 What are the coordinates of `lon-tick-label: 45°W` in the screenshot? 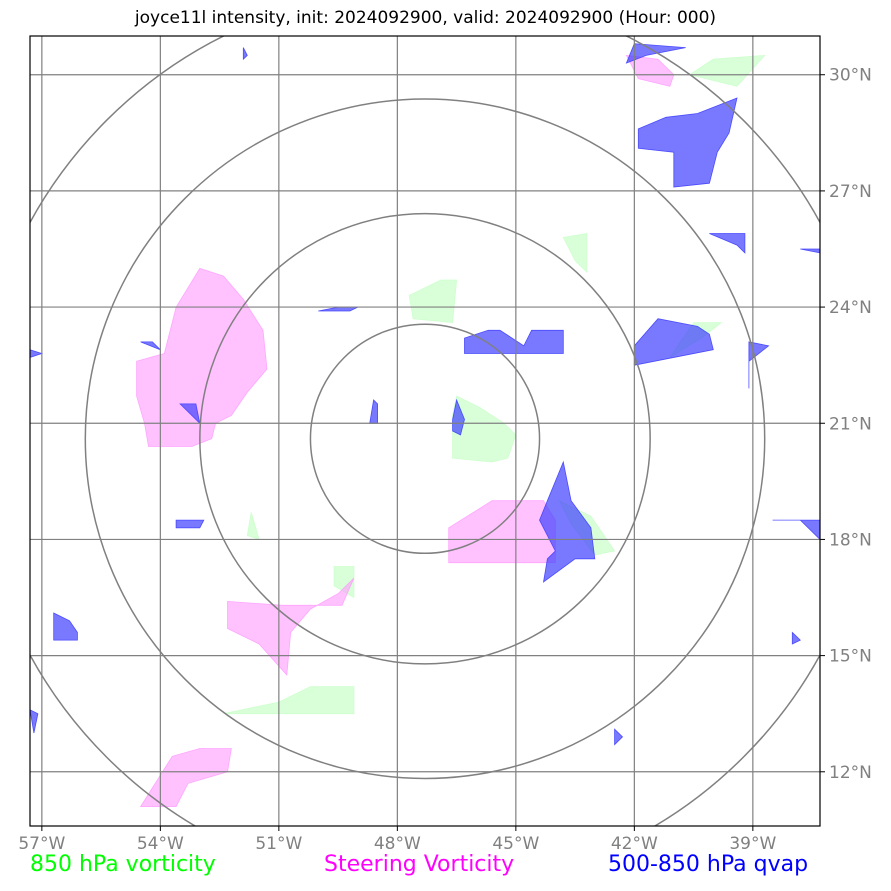 It's located at (515, 844).